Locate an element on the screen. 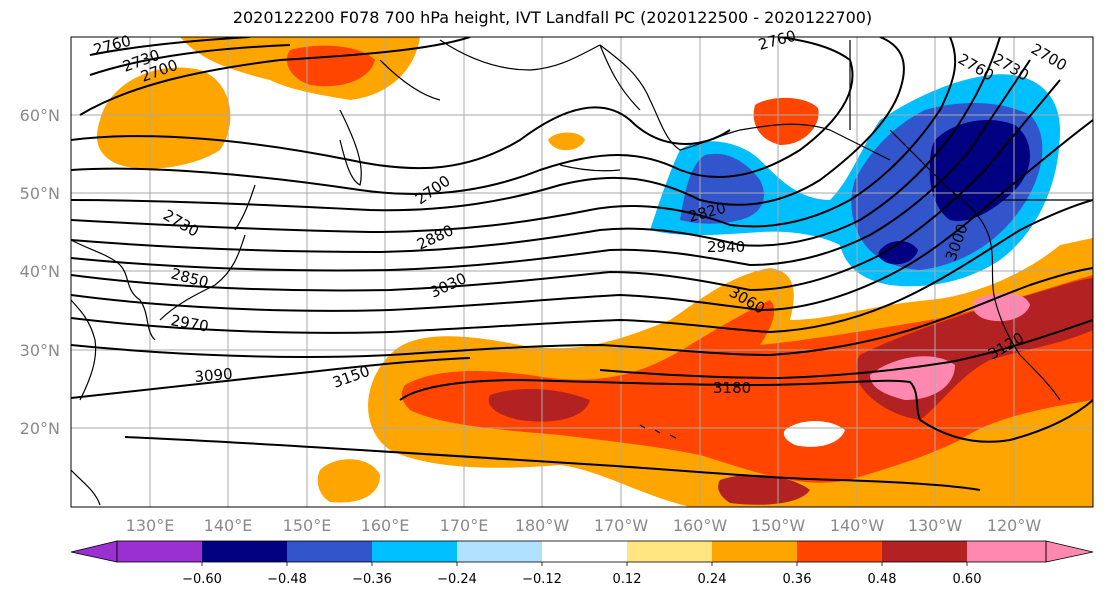 This screenshot has height=601, width=1105. border-us-canada is located at coordinates (971, 120).